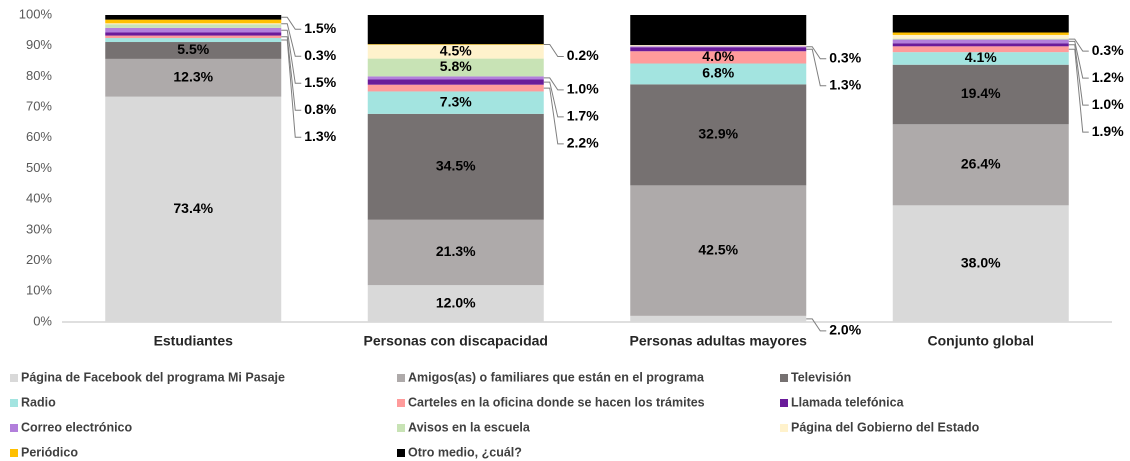 This screenshot has height=461, width=1130. I want to click on data-label: 9.5%, so click(456, 28).